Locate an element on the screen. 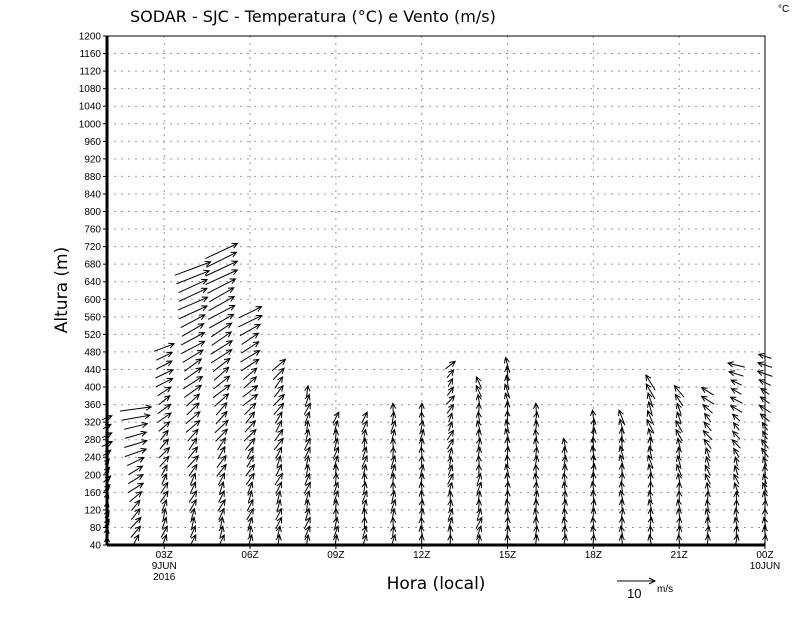 The width and height of the screenshot is (800, 618). y-tick-label: 520 is located at coordinates (92, 335).